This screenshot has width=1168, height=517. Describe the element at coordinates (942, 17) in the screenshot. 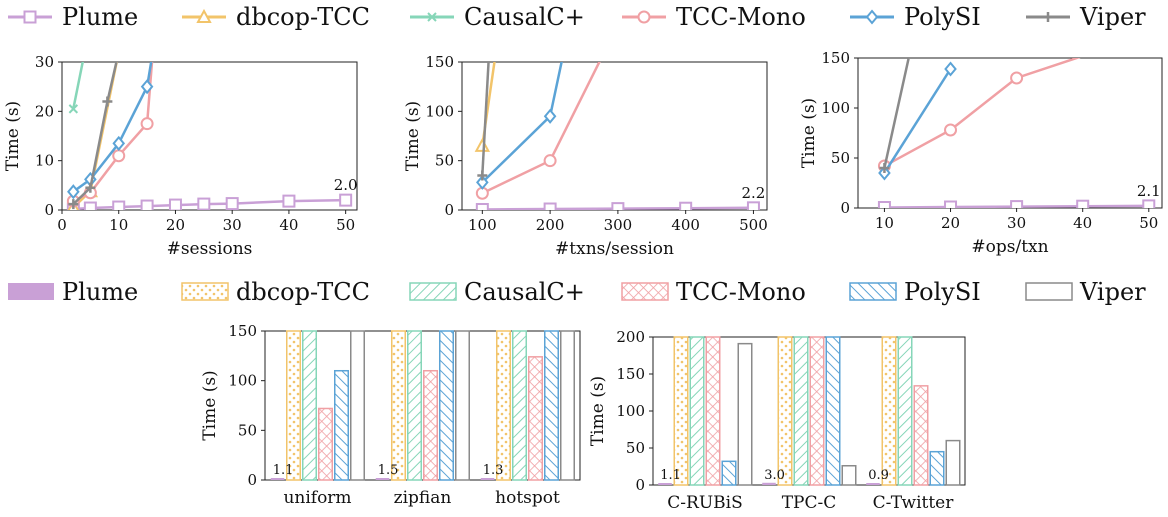

I see `legend-label: PolySI` at that location.